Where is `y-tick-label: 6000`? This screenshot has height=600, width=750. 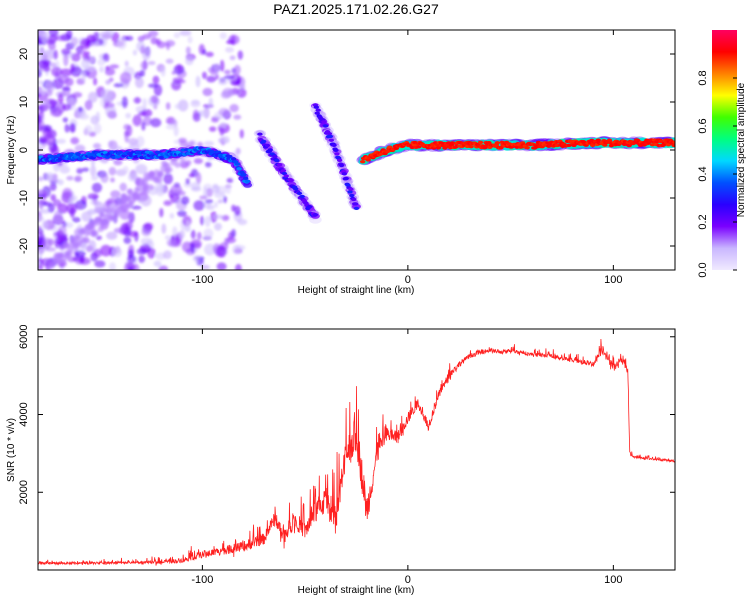
y-tick-label: 6000 is located at coordinates (24, 337).